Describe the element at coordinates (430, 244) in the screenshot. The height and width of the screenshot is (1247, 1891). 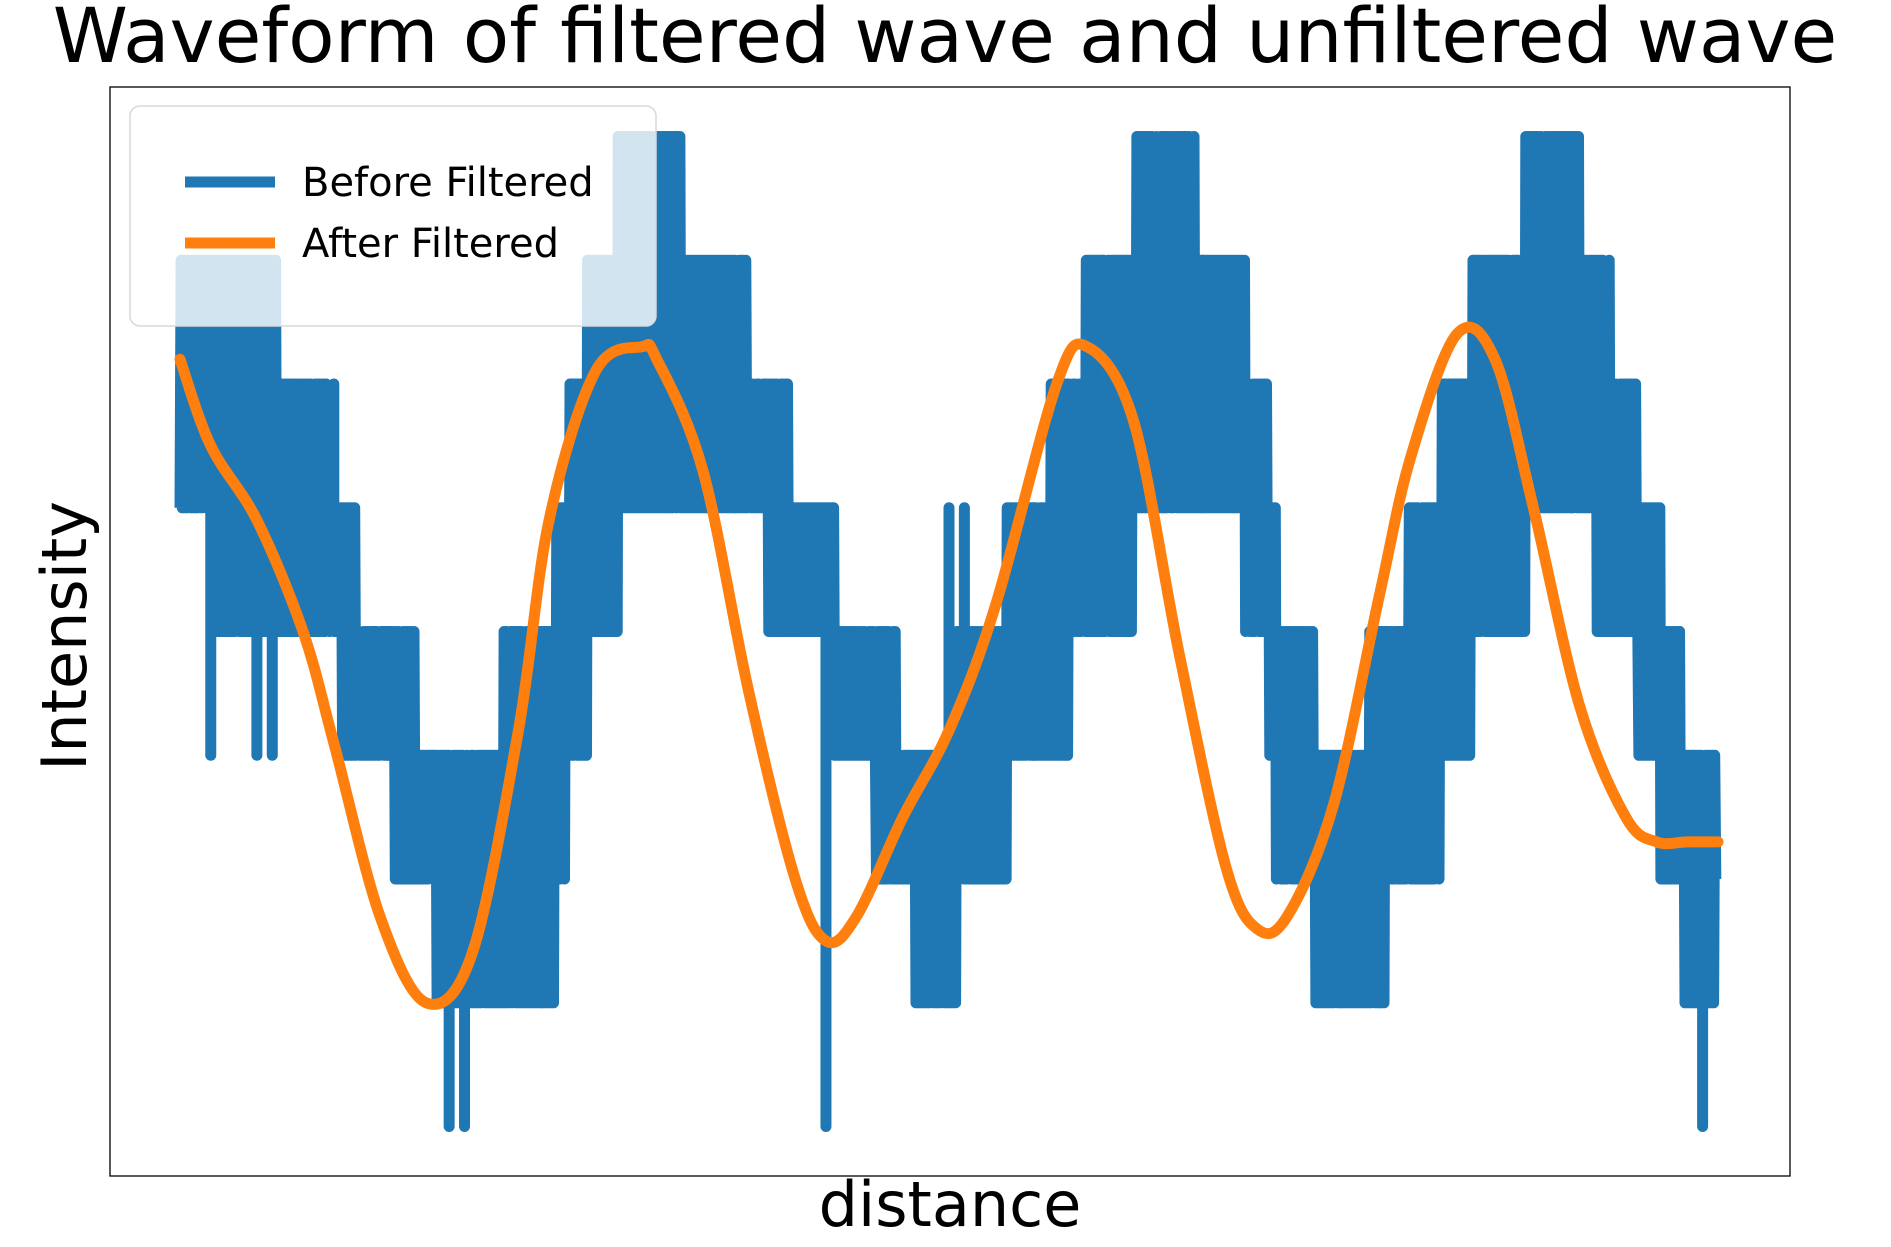
I see `legend-label-after-filtered: After Filtered` at that location.